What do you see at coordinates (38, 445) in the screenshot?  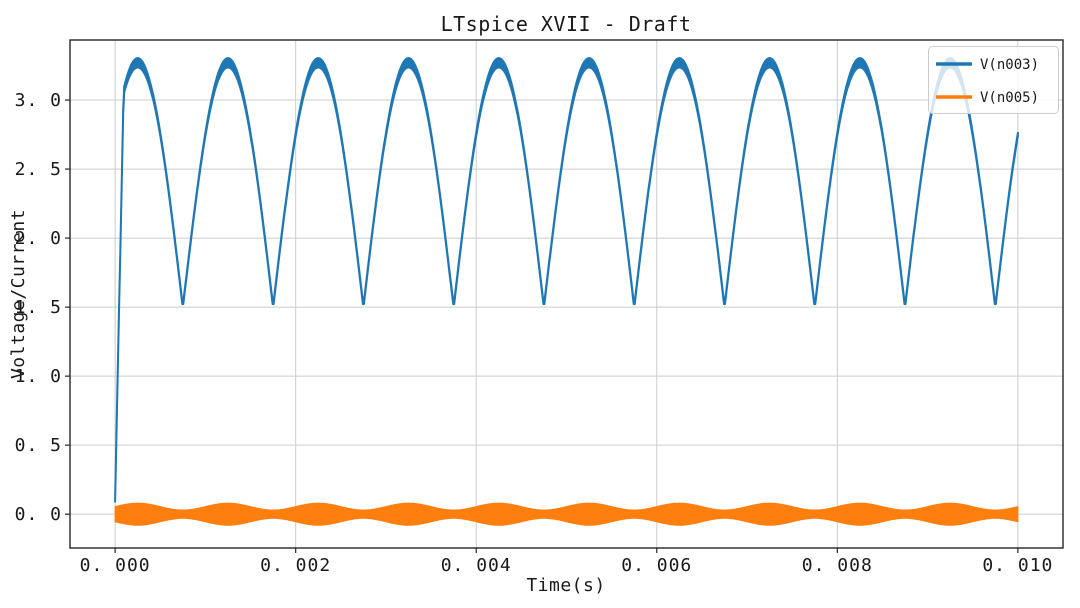 I see `y-tick-label: 0. 5` at bounding box center [38, 445].